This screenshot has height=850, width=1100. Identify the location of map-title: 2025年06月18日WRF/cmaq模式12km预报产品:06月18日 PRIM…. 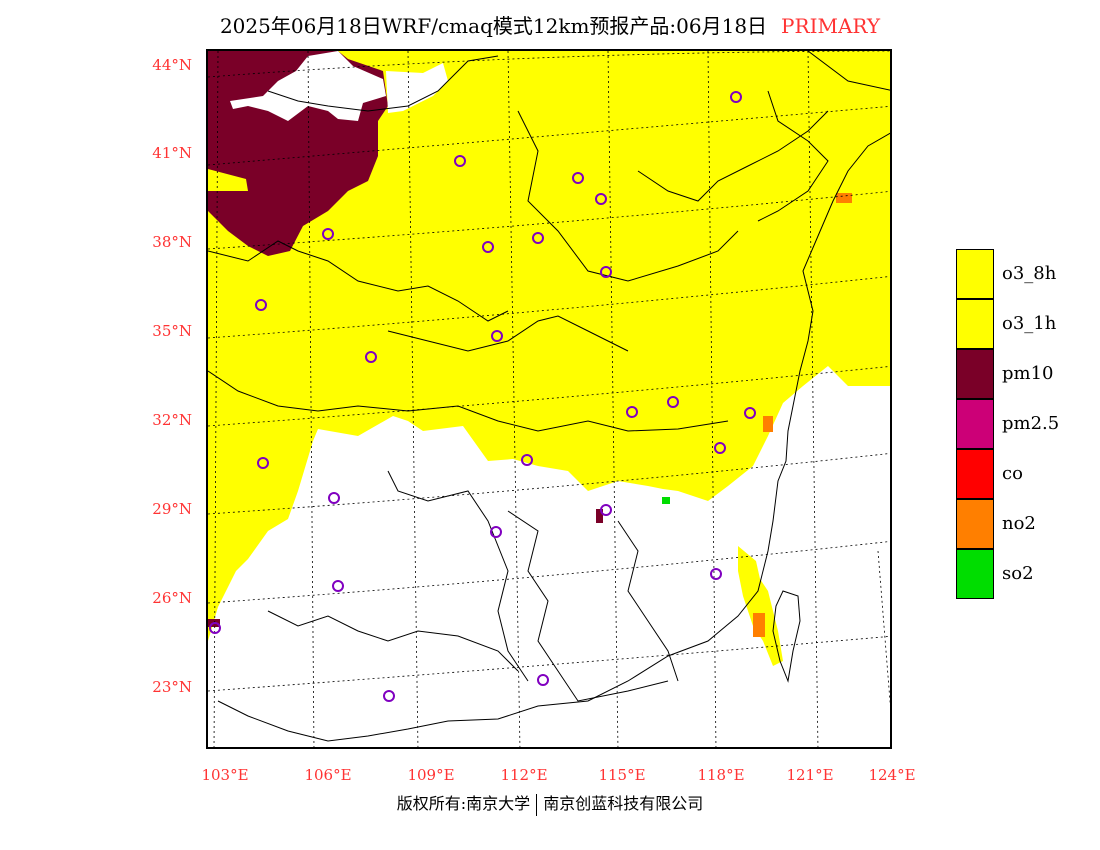
(550, 24).